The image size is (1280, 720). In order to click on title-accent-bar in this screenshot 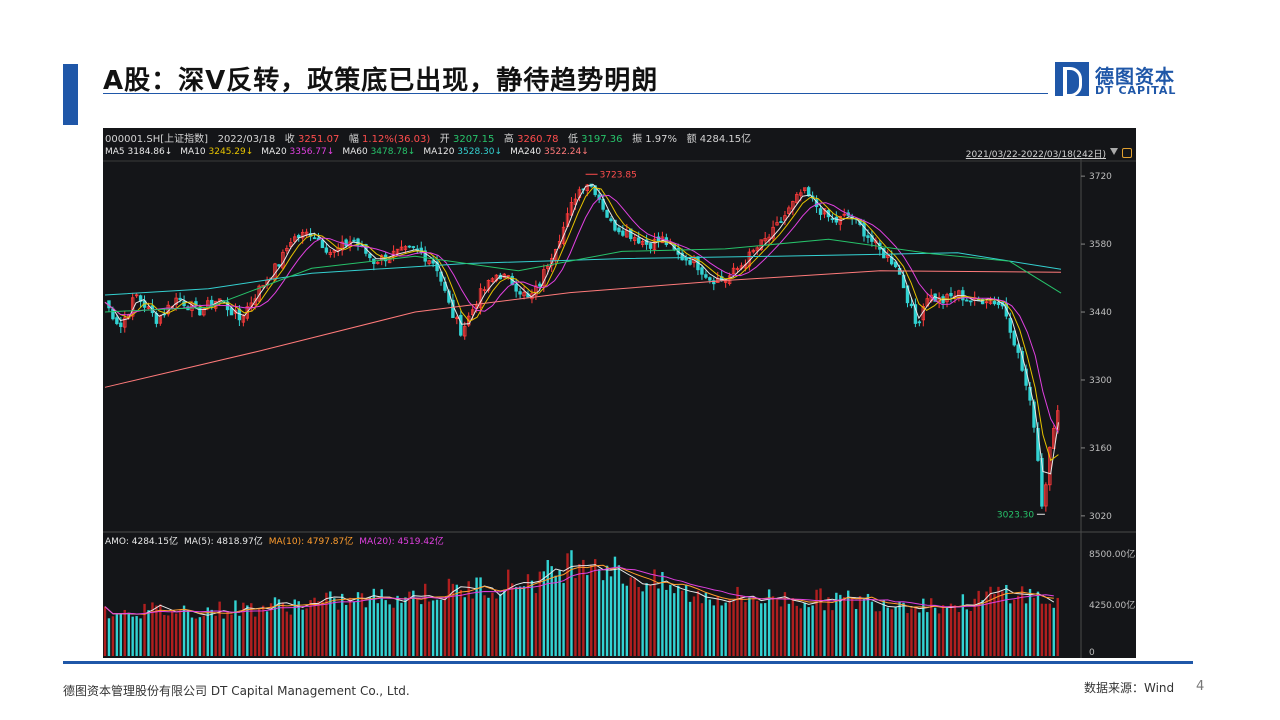, I will do `click(70, 94)`.